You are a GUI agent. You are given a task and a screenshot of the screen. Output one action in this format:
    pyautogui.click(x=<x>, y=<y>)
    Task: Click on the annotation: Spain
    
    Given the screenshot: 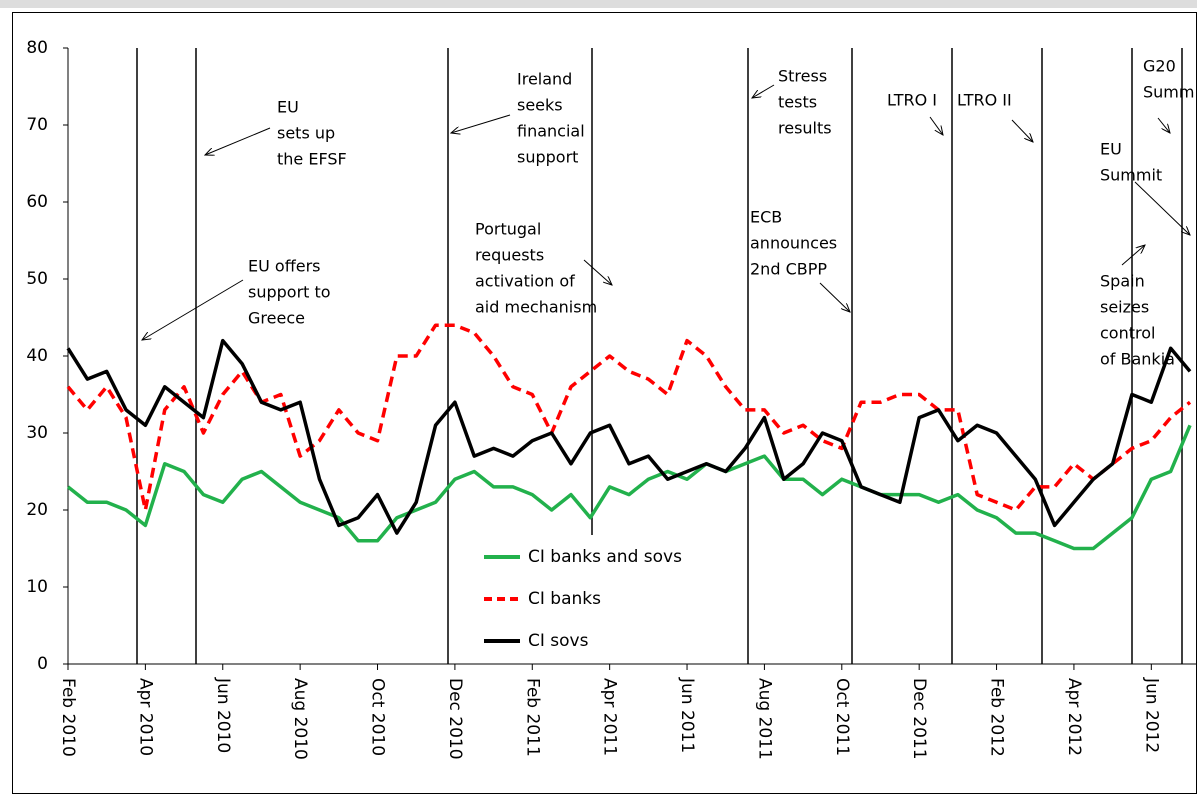 What is the action you would take?
    pyautogui.click(x=1122, y=281)
    